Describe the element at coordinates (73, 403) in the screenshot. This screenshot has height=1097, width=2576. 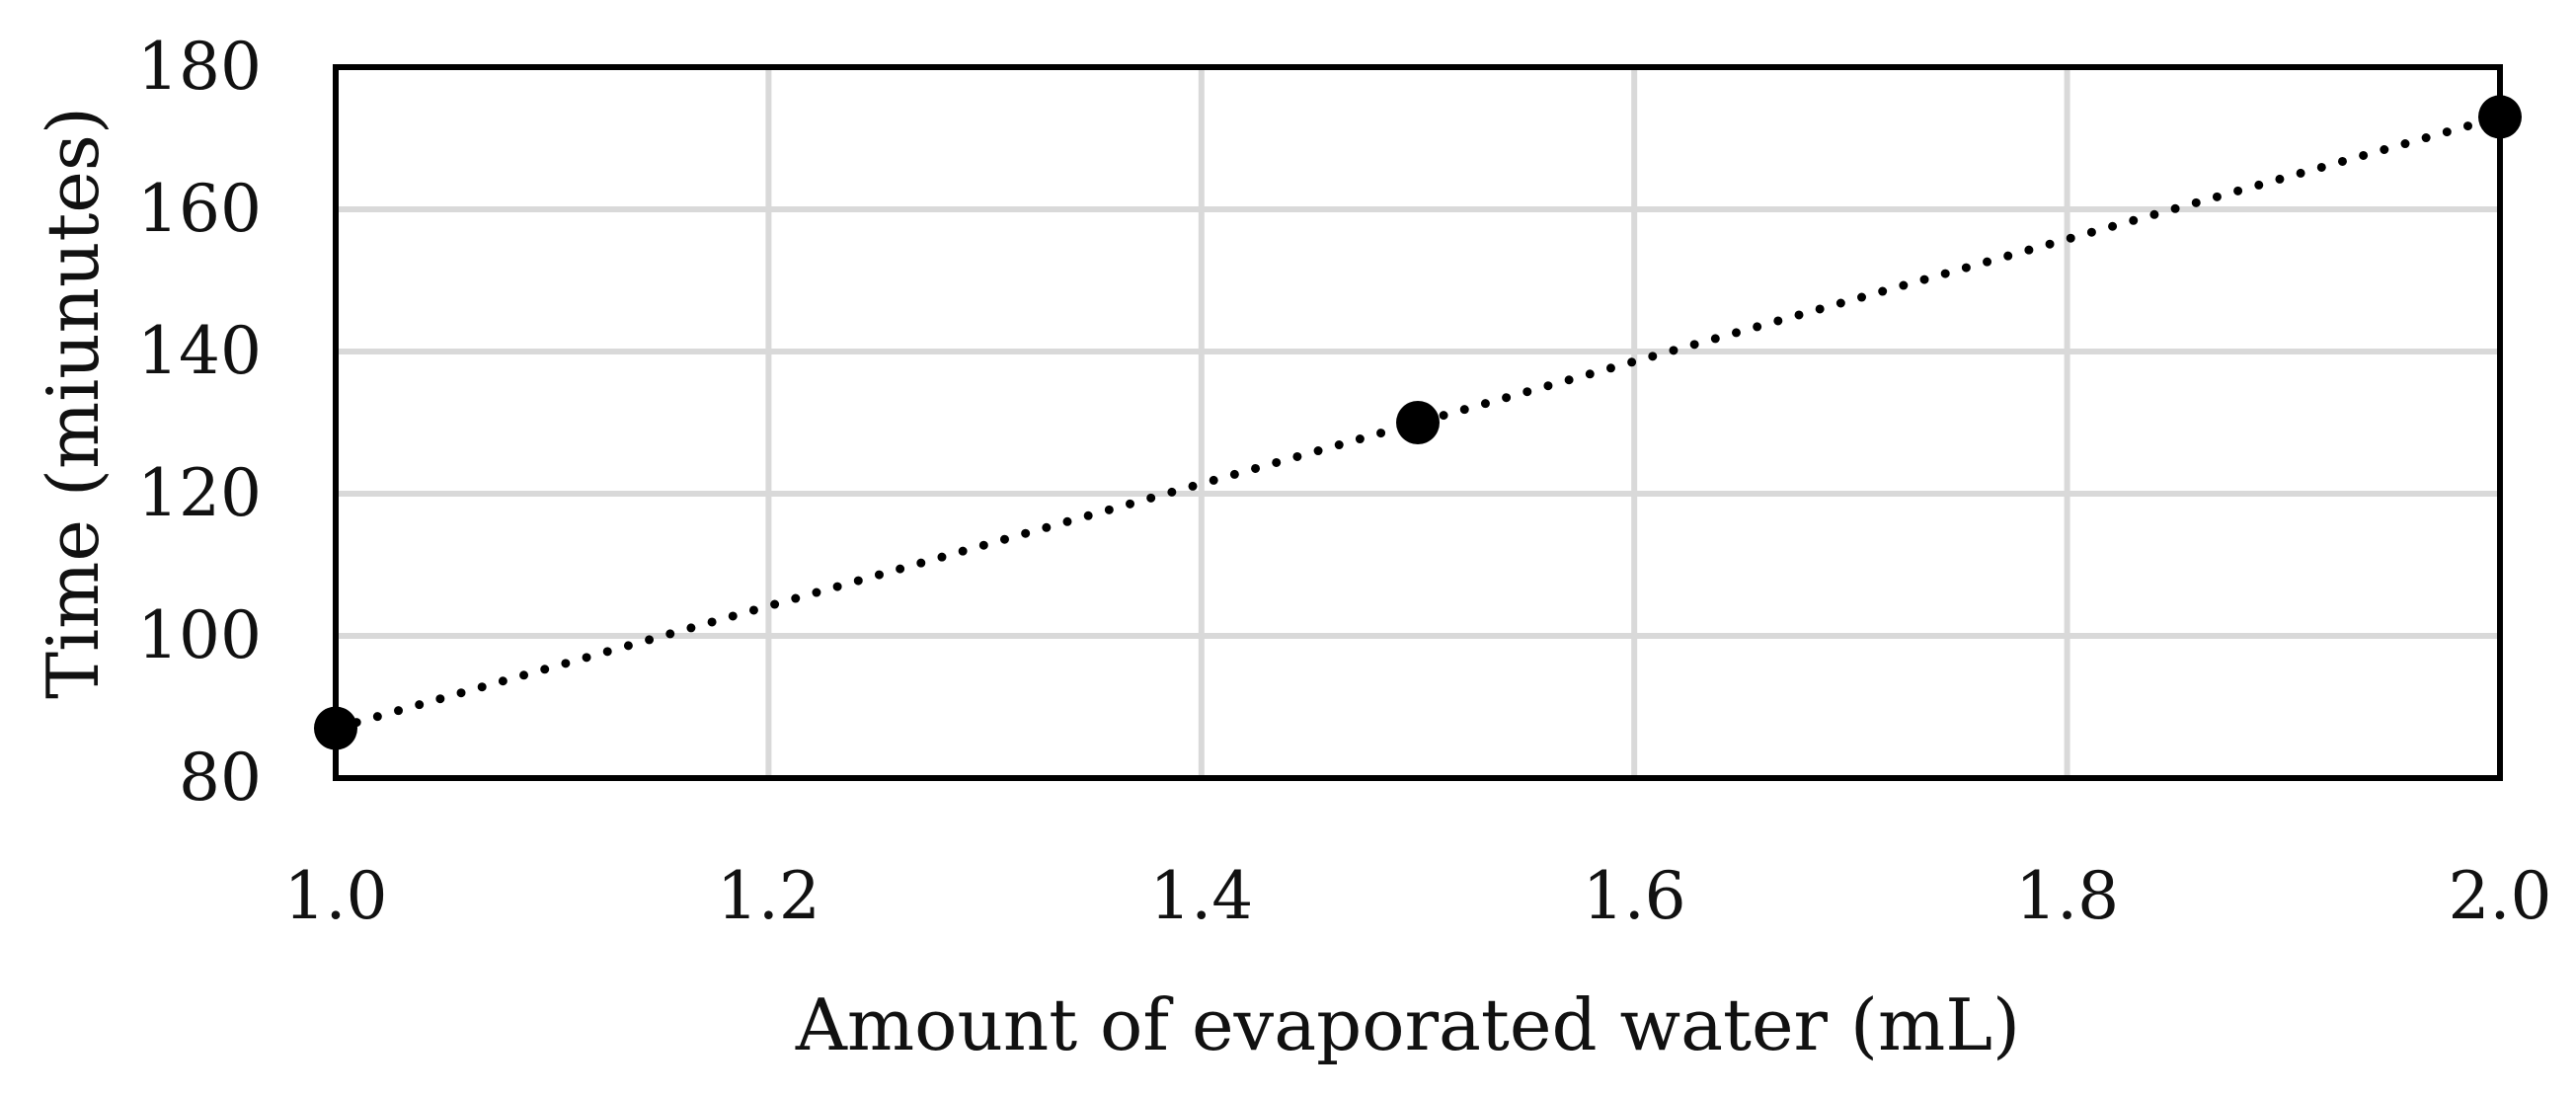
I see `y-axis-title: Time (miunutes)` at that location.